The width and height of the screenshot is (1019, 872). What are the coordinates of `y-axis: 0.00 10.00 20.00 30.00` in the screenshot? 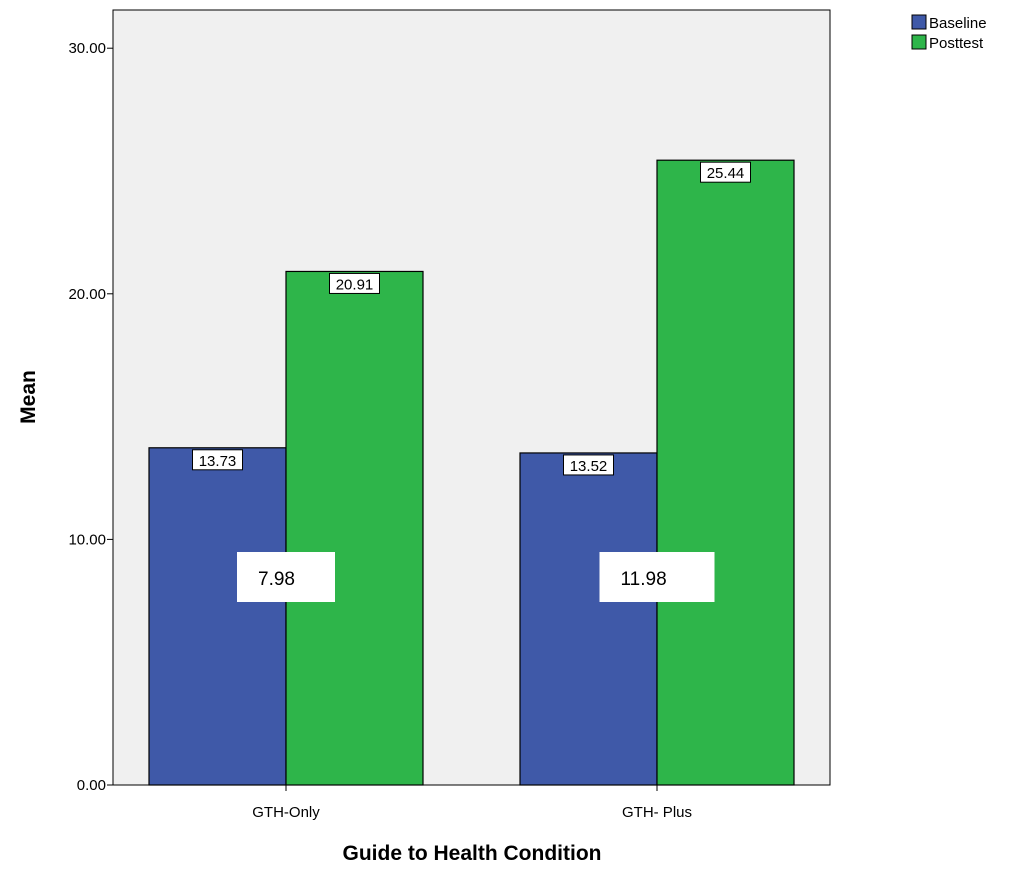 It's located at (90, 417).